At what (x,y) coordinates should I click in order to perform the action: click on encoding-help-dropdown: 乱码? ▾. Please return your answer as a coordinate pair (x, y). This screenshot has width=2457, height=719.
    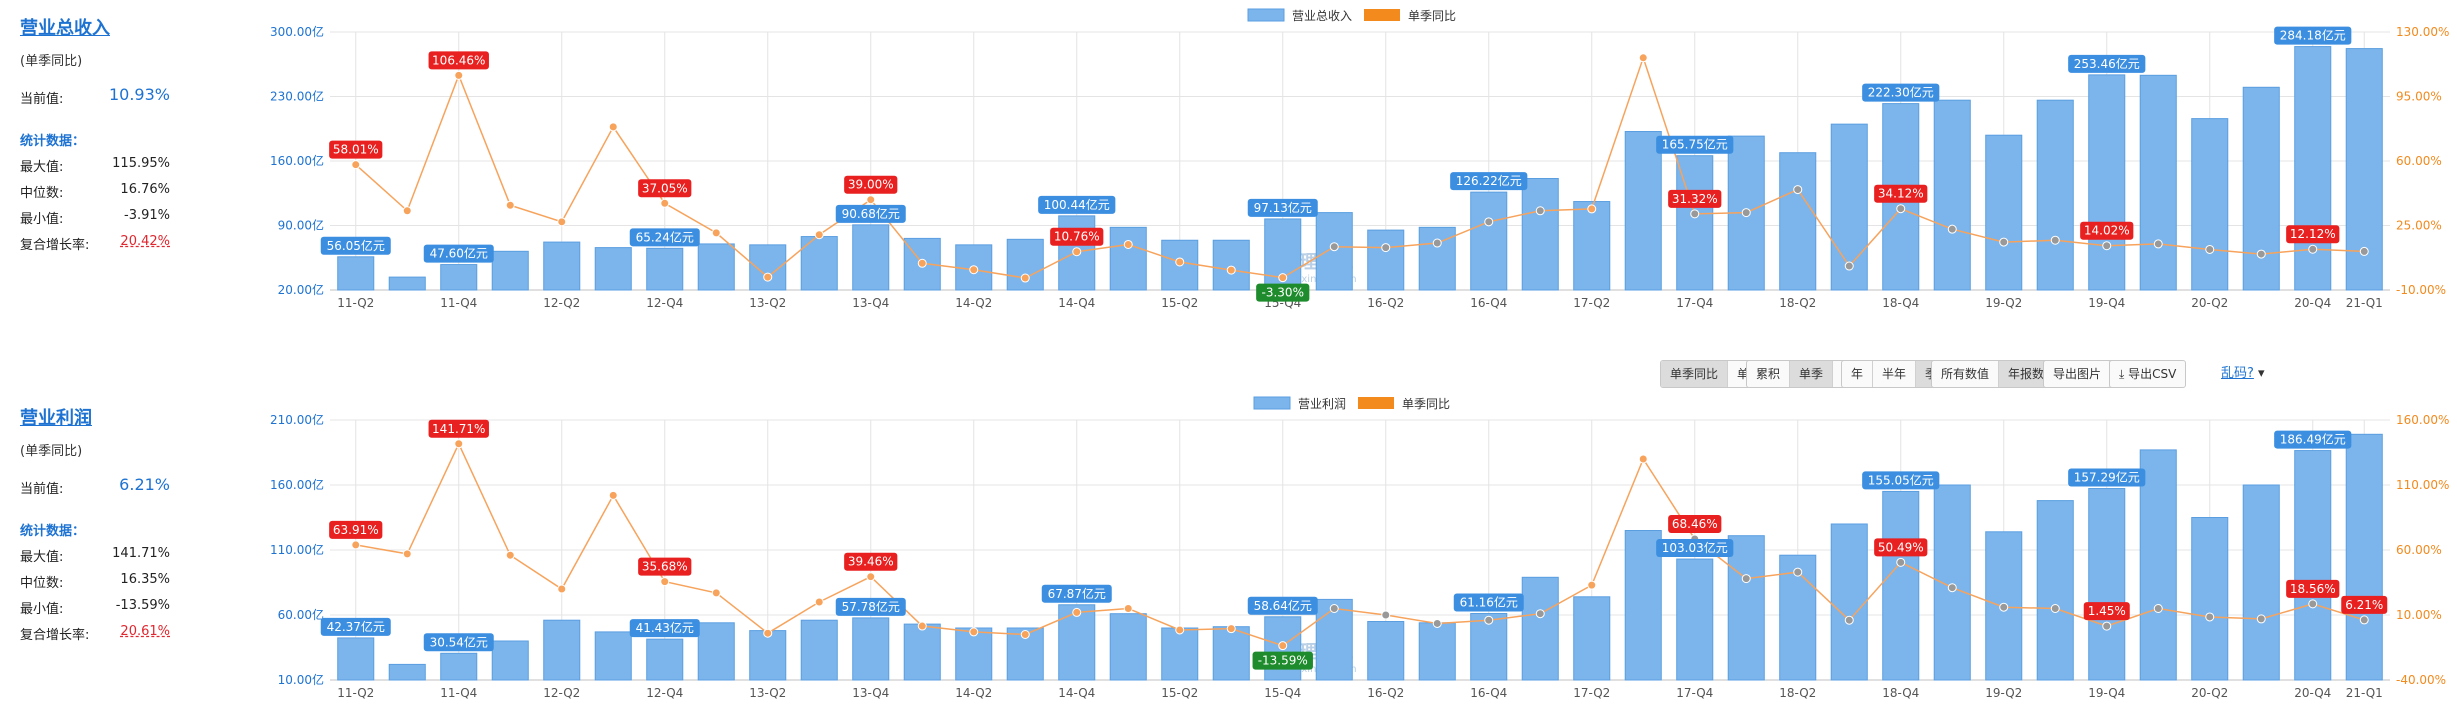
    Looking at the image, I should click on (2243, 374).